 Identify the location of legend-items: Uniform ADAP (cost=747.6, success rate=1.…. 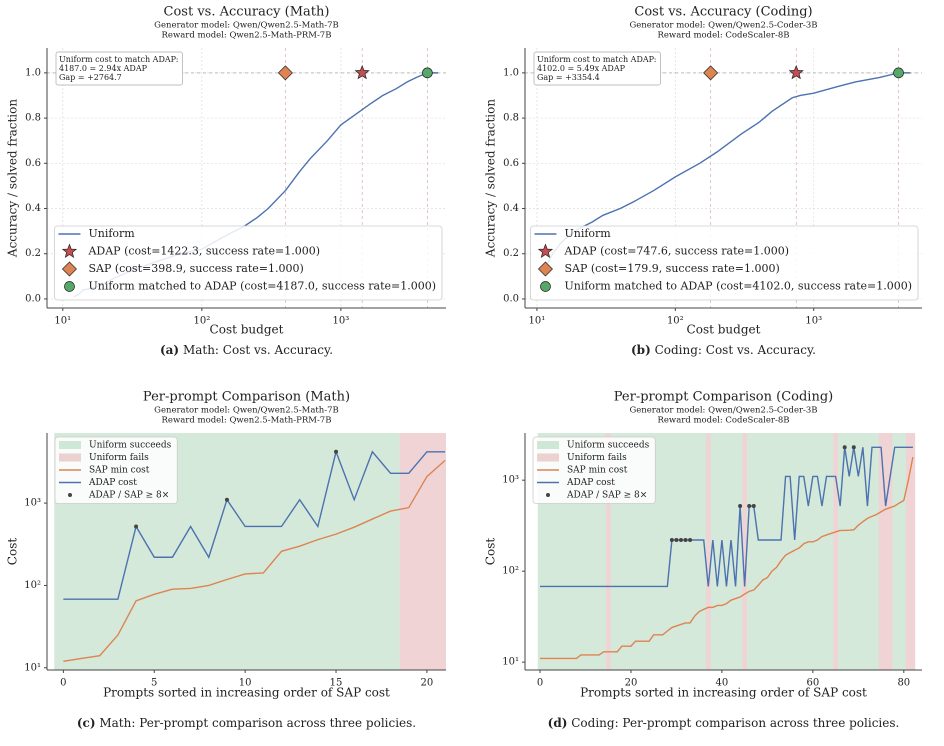
(723, 260).